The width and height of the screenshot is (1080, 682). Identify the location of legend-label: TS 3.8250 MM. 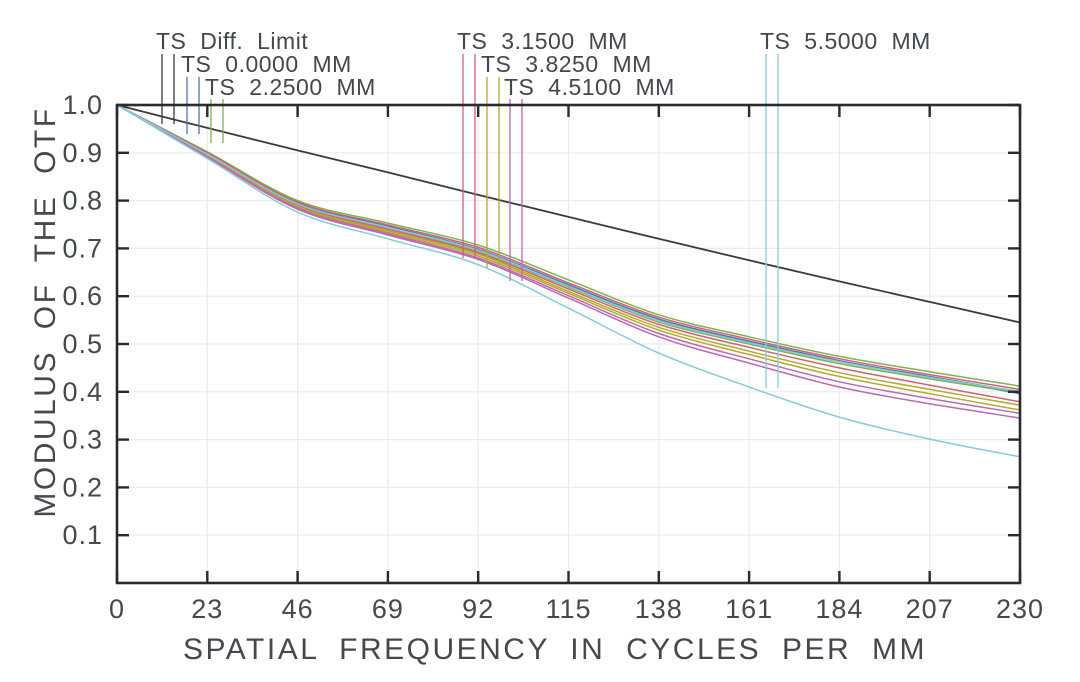
(566, 64).